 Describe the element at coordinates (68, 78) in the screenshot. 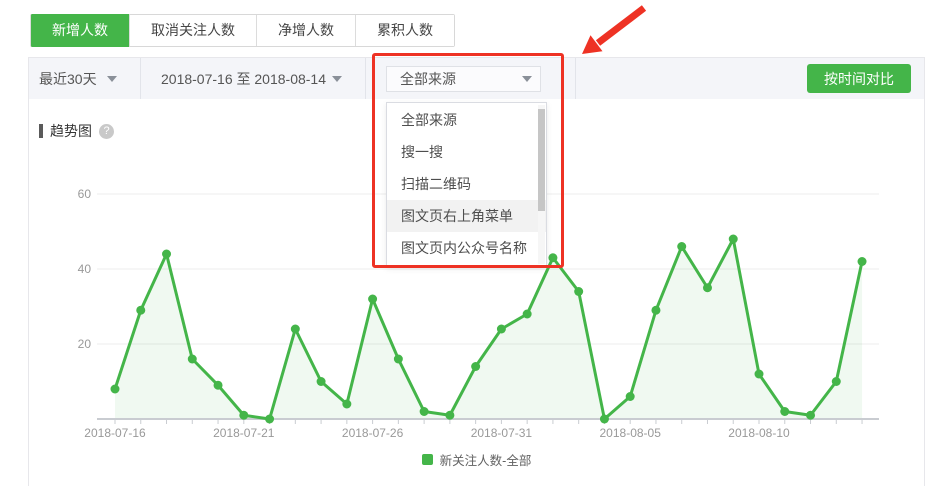

I see `time-range-value: 最近30天` at that location.